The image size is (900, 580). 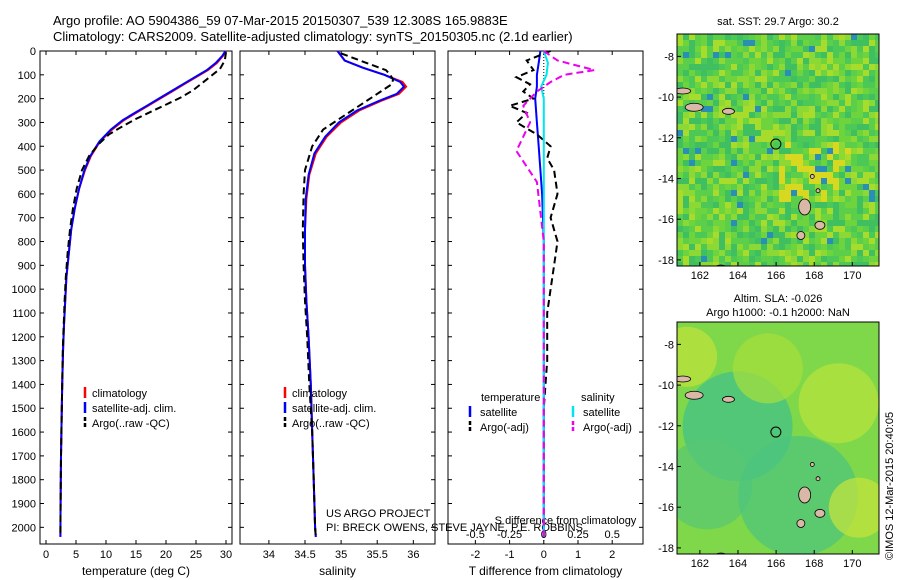 I want to click on sla-map-title: Altim. SLA: -0.026, so click(x=778, y=299).